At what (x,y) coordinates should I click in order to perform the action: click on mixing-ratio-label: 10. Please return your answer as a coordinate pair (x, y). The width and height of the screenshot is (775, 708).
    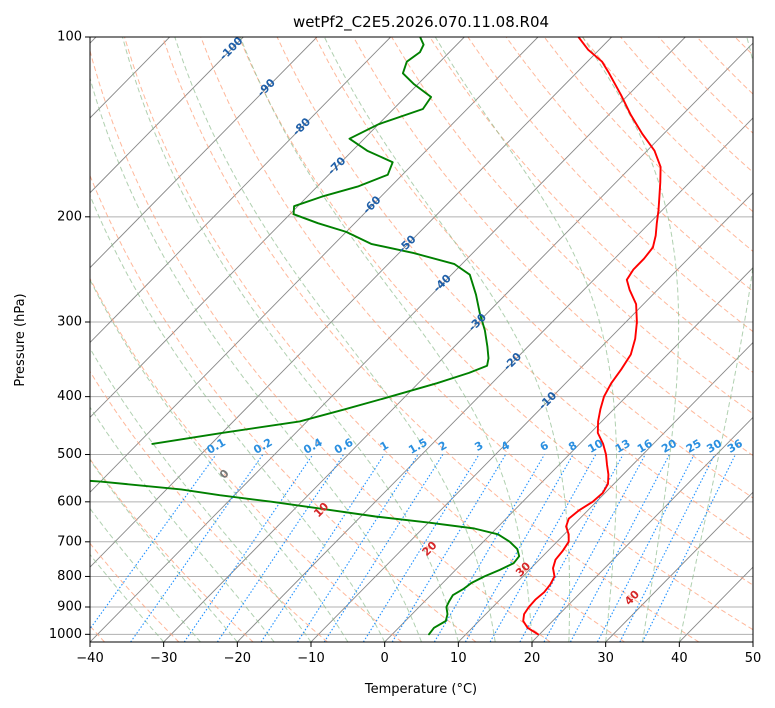
    Looking at the image, I should click on (596, 446).